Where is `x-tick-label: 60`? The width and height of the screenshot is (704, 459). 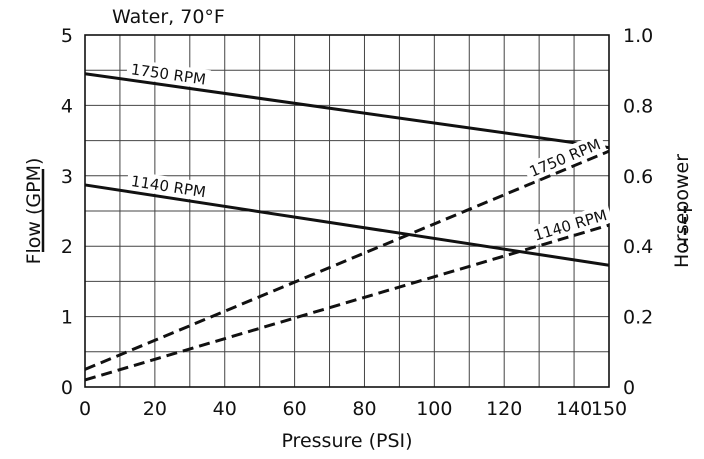
x-tick-label: 60 is located at coordinates (295, 409).